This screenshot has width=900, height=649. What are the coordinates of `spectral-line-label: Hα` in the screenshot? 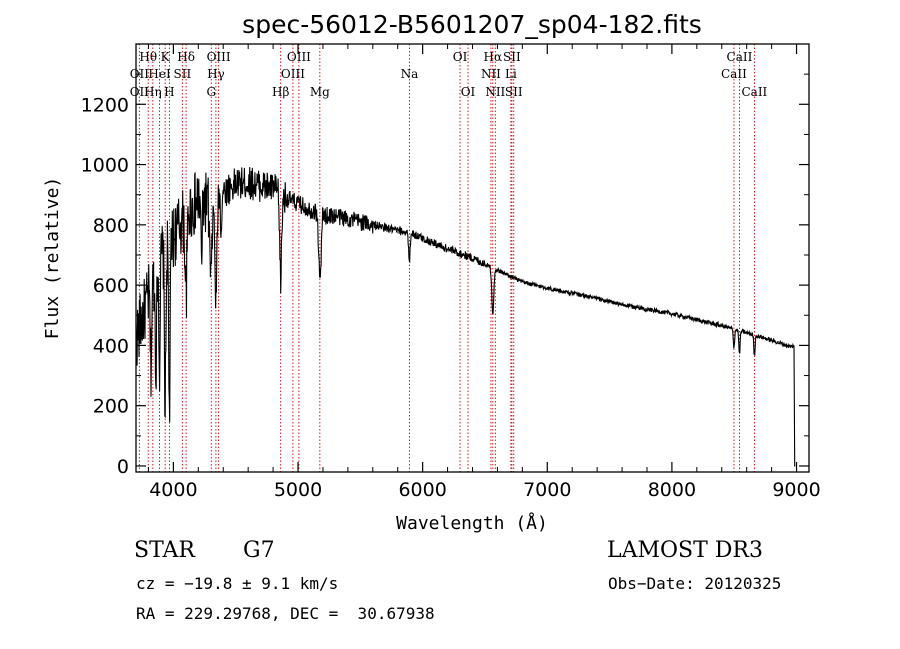 It's located at (493, 57).